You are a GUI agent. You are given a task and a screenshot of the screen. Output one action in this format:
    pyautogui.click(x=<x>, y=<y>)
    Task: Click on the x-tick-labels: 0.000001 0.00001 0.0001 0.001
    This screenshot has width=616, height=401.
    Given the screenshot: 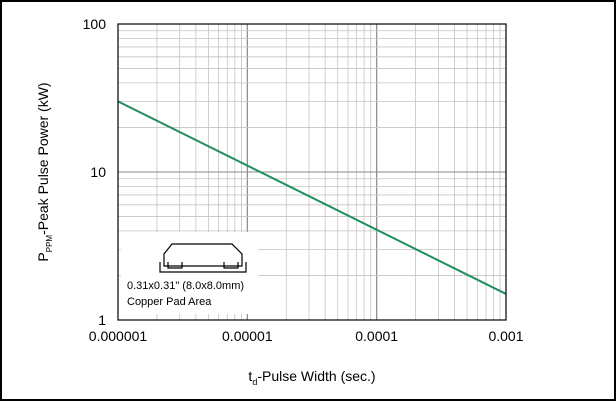 What is the action you would take?
    pyautogui.click(x=306, y=336)
    